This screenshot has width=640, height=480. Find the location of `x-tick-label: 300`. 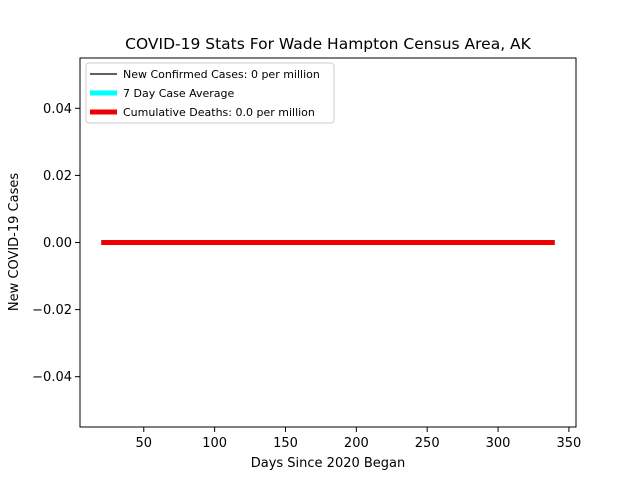

x-tick-label: 300 is located at coordinates (498, 443).